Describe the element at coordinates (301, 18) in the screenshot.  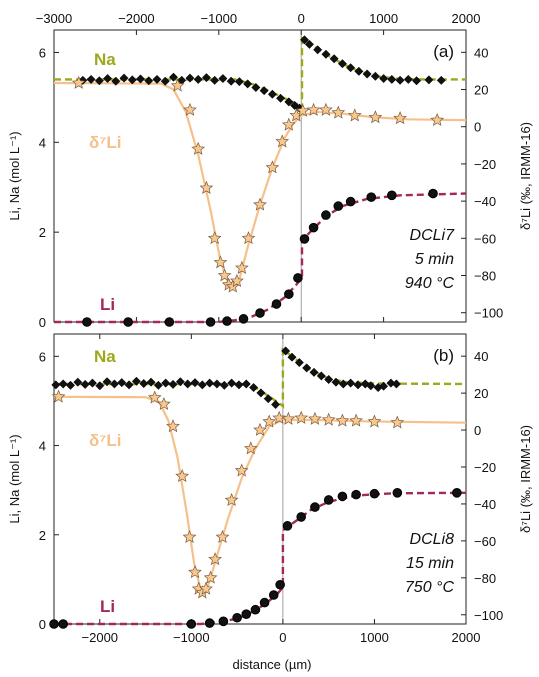
I see `x-tick-label-top: 0` at that location.